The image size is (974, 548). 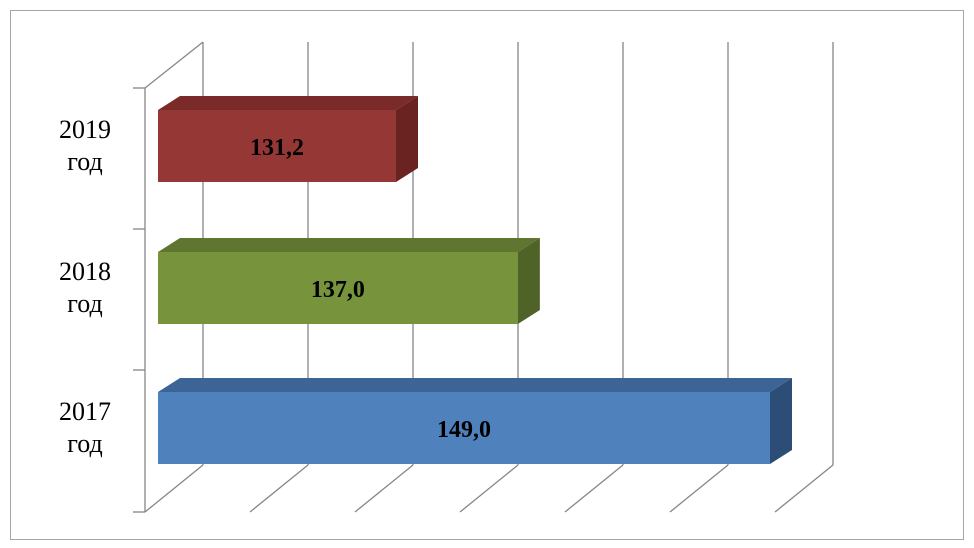 I want to click on data-label: 137,0, so click(x=338, y=290).